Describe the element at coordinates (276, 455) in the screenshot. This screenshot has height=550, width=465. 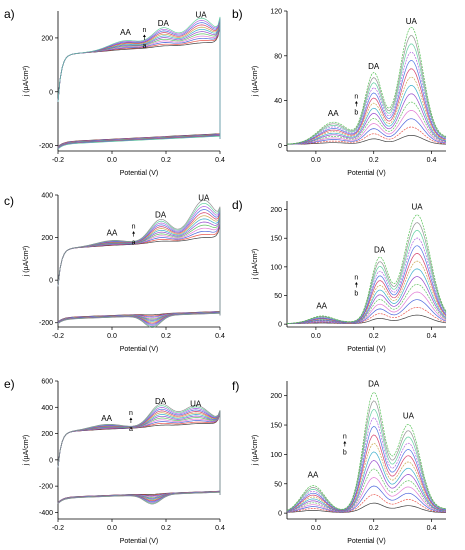
I see `y-tick-label: 100` at that location.